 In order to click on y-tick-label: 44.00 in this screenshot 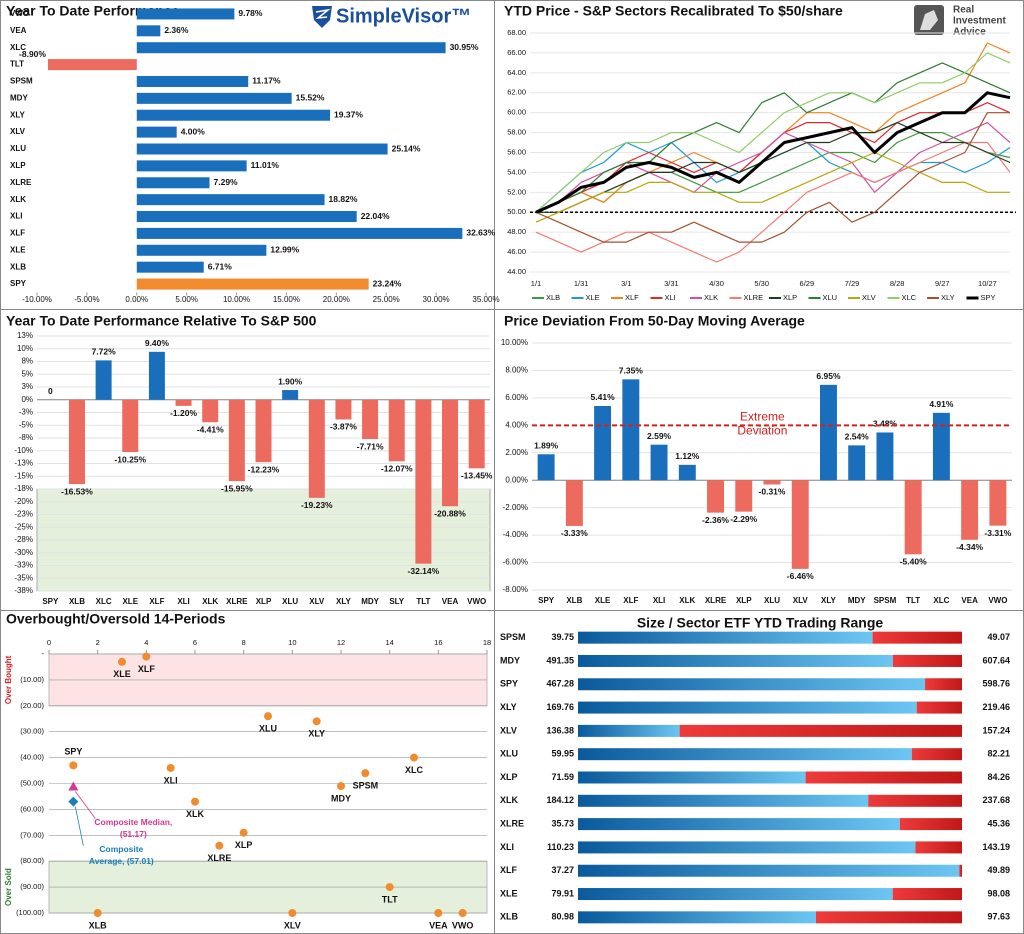, I will do `click(516, 271)`.